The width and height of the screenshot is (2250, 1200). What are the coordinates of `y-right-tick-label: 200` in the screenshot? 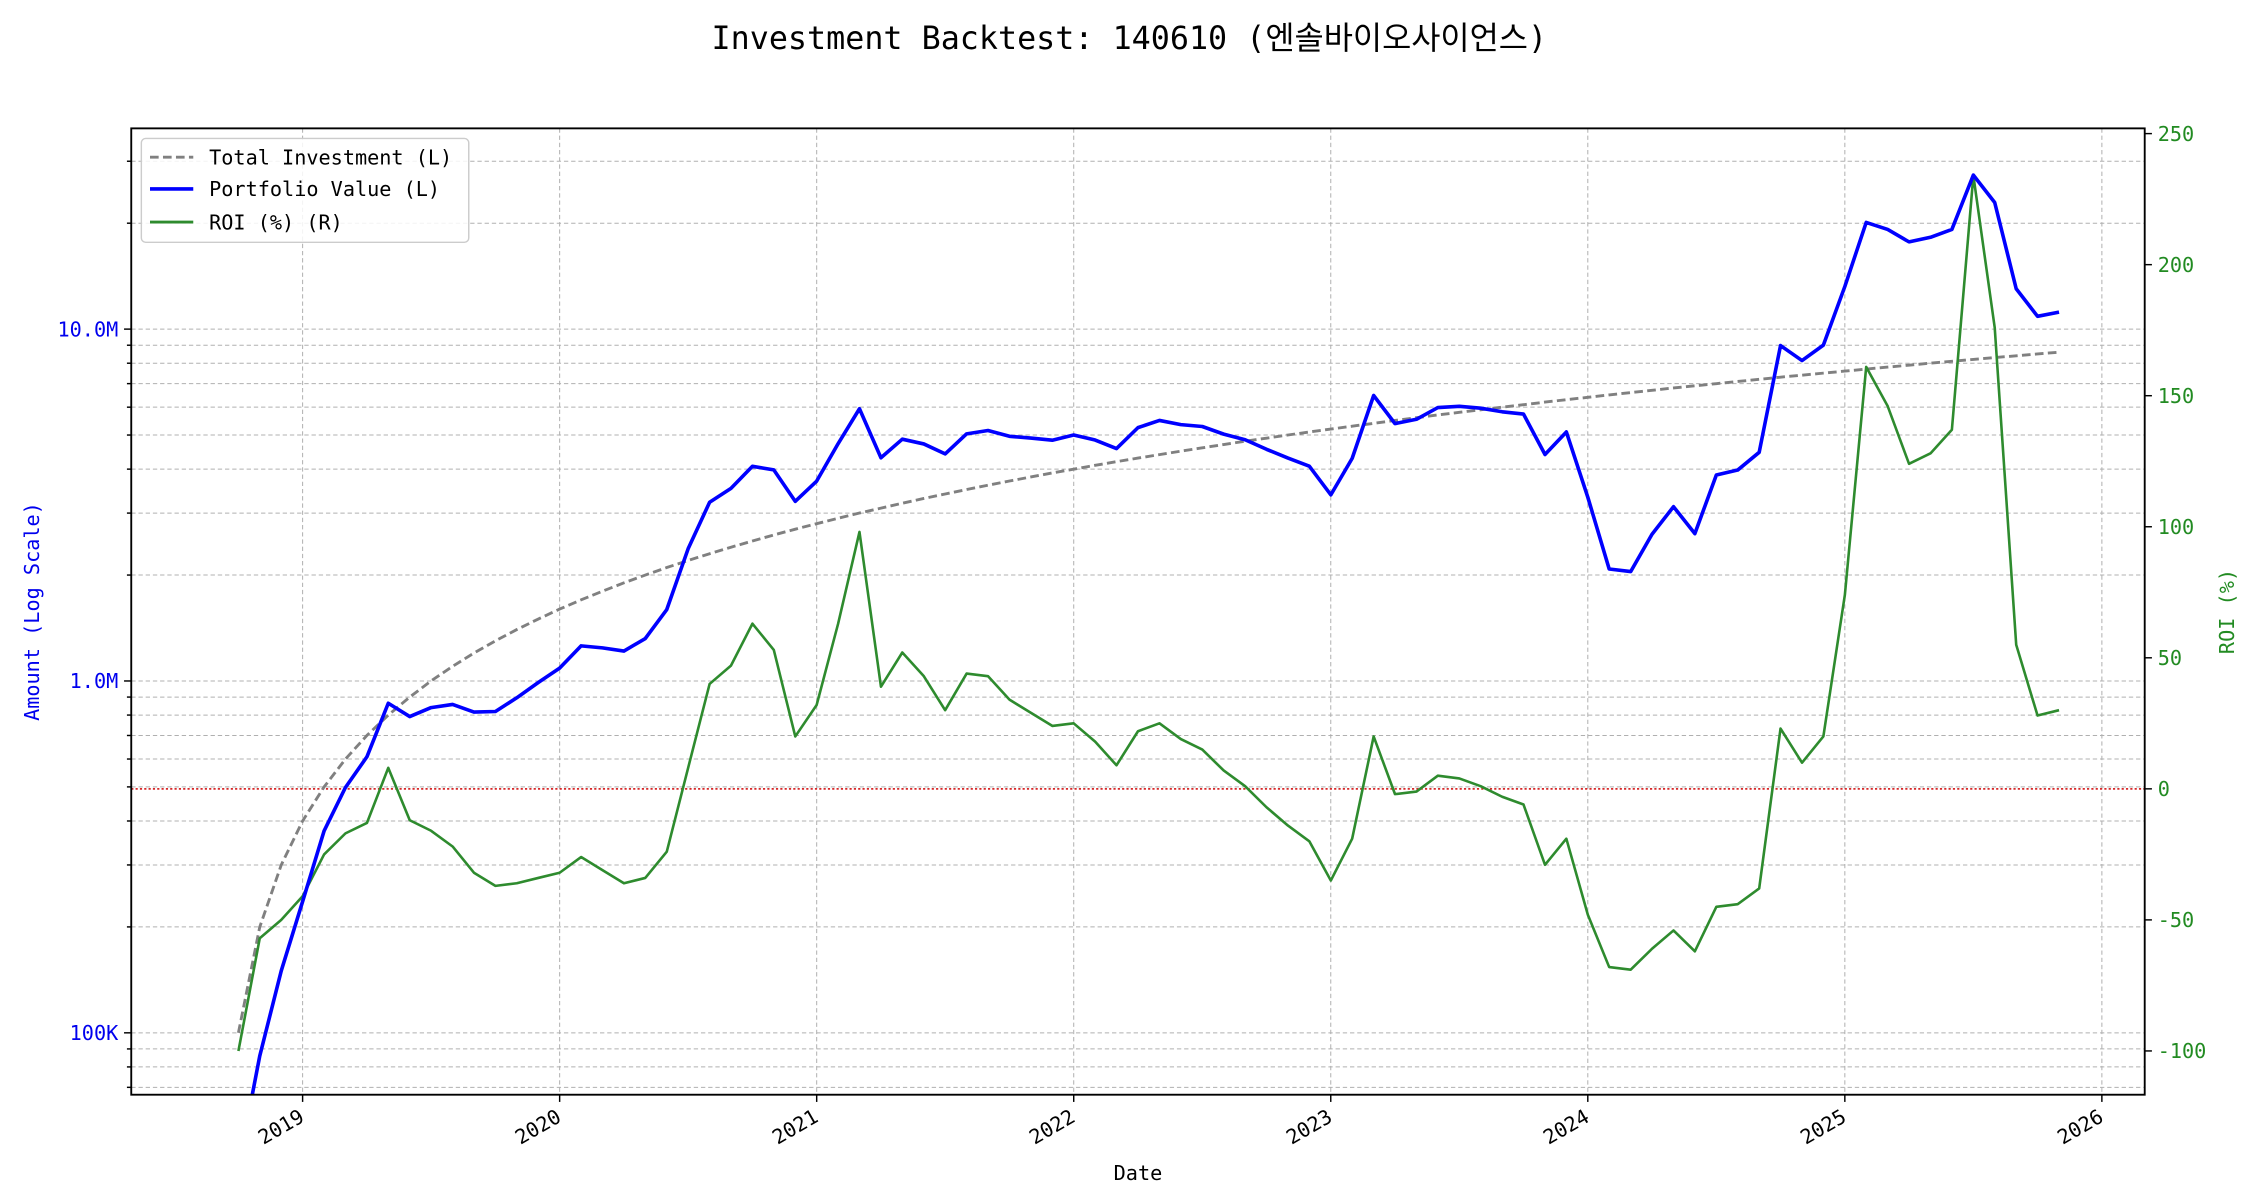 It's located at (2176, 265).